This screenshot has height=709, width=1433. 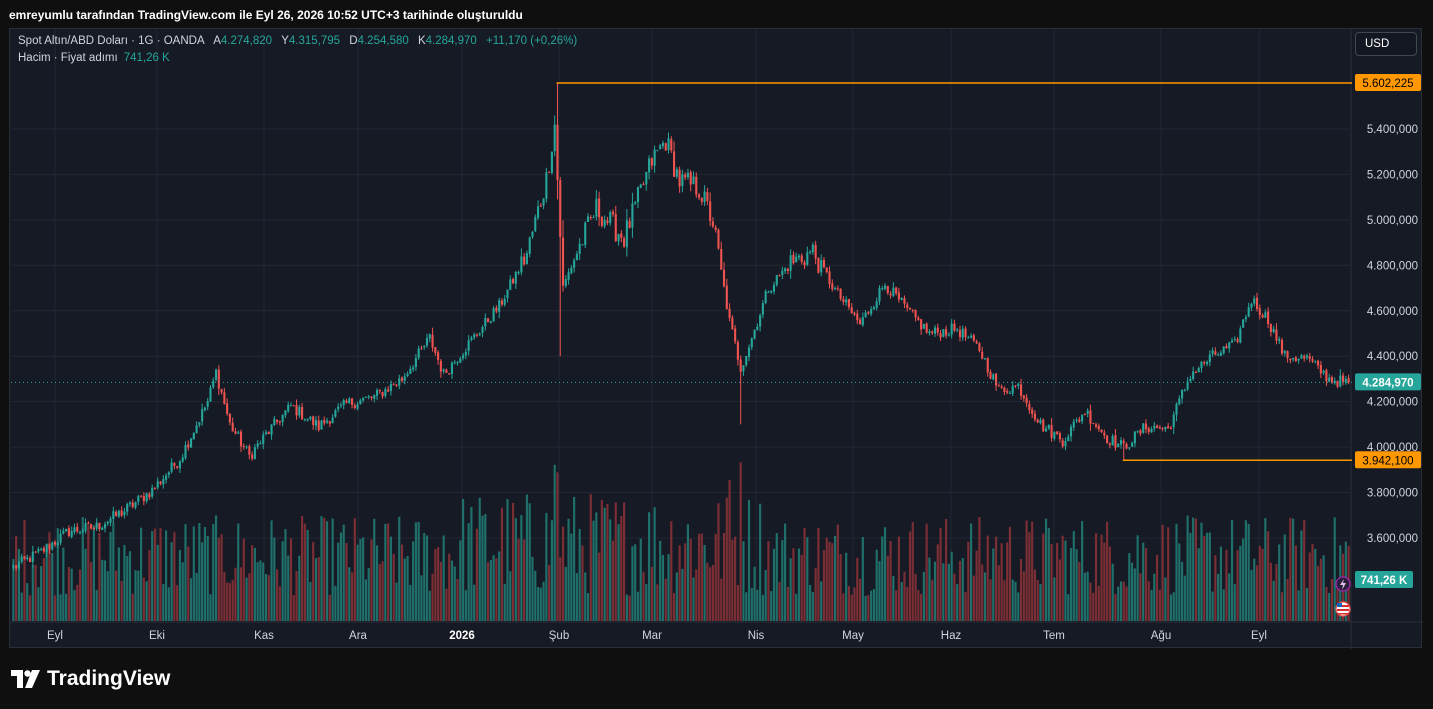 I want to click on currency-button: USD, so click(x=1386, y=44).